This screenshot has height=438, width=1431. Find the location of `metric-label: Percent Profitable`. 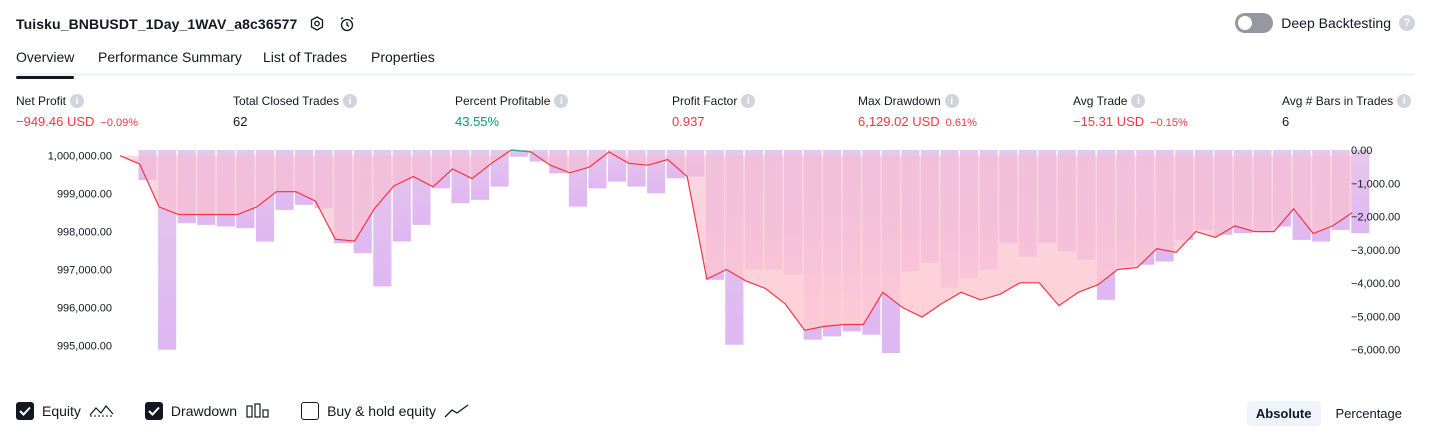

metric-label: Percent Profitable is located at coordinates (503, 101).